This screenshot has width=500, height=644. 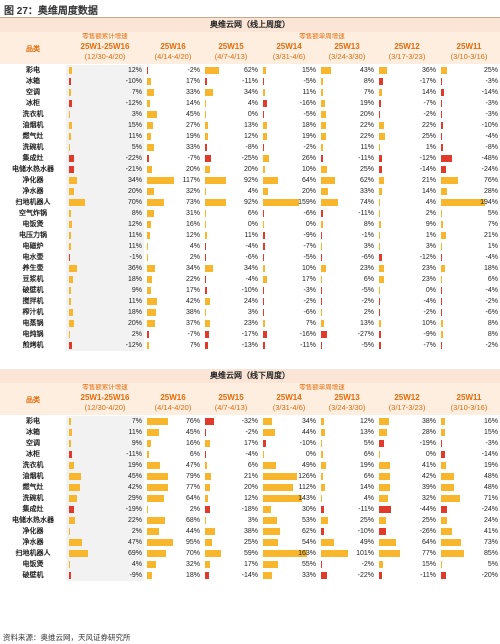 I want to click on weekly-cell: 16%, so click(x=173, y=443).